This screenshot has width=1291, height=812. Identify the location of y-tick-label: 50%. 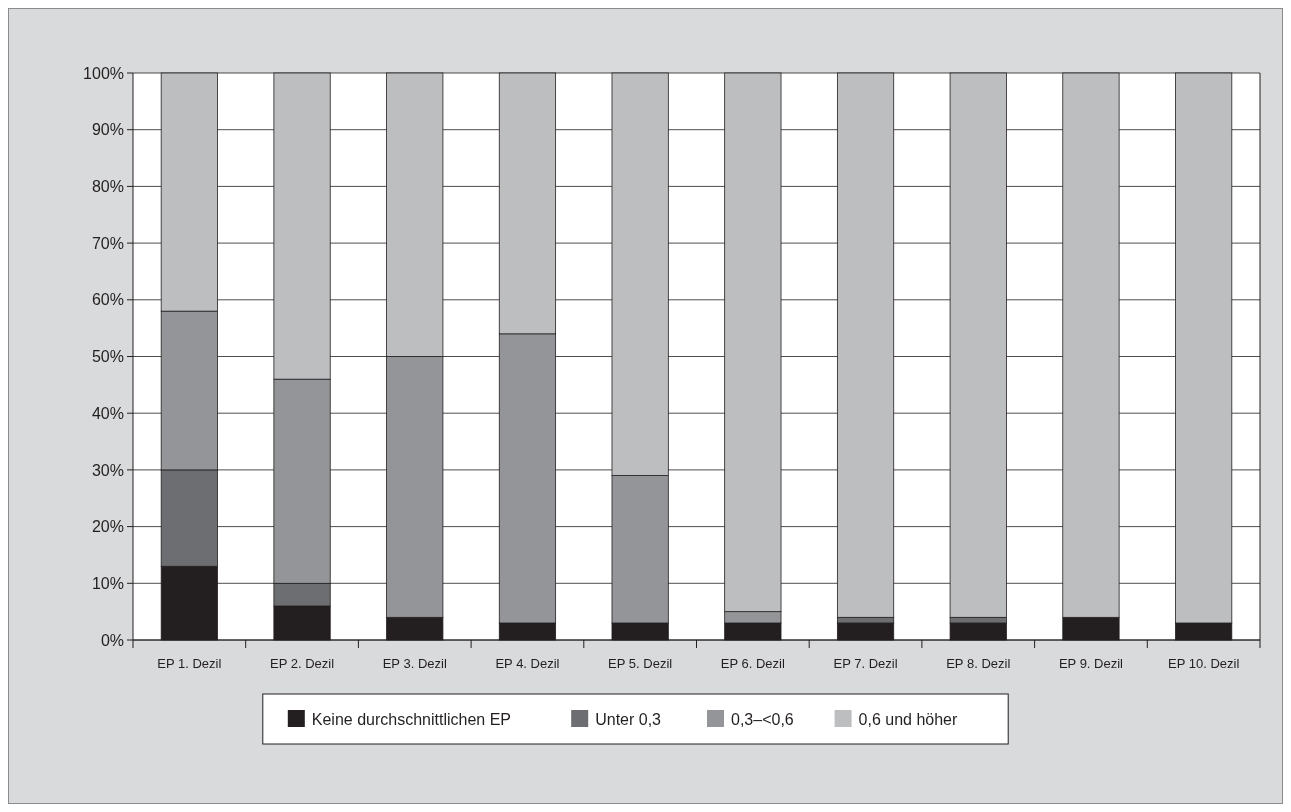
(107, 357).